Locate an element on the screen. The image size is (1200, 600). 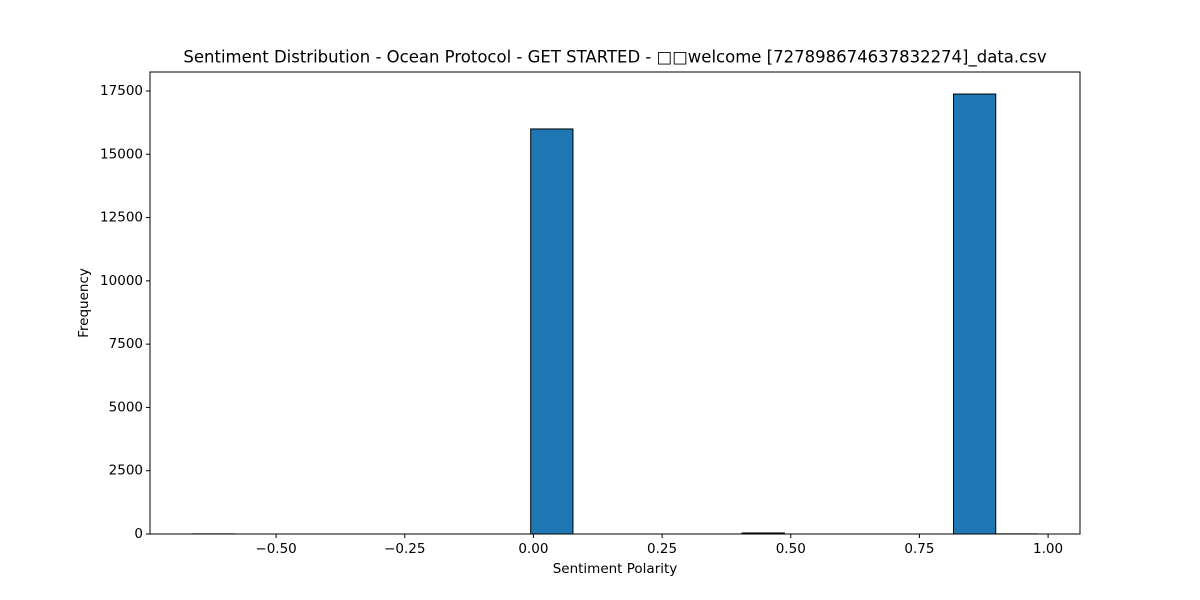
y-tick-label: 7500 is located at coordinates (126, 344).